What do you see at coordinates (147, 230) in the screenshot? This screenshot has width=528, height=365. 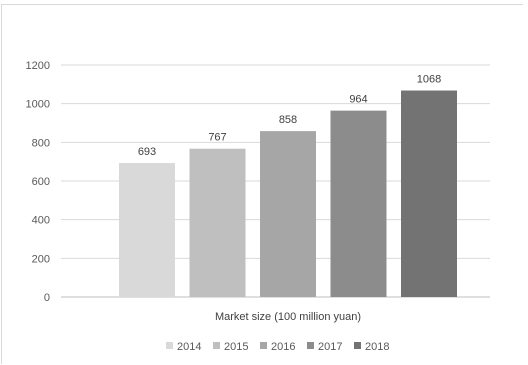 I see `bar-2014` at bounding box center [147, 230].